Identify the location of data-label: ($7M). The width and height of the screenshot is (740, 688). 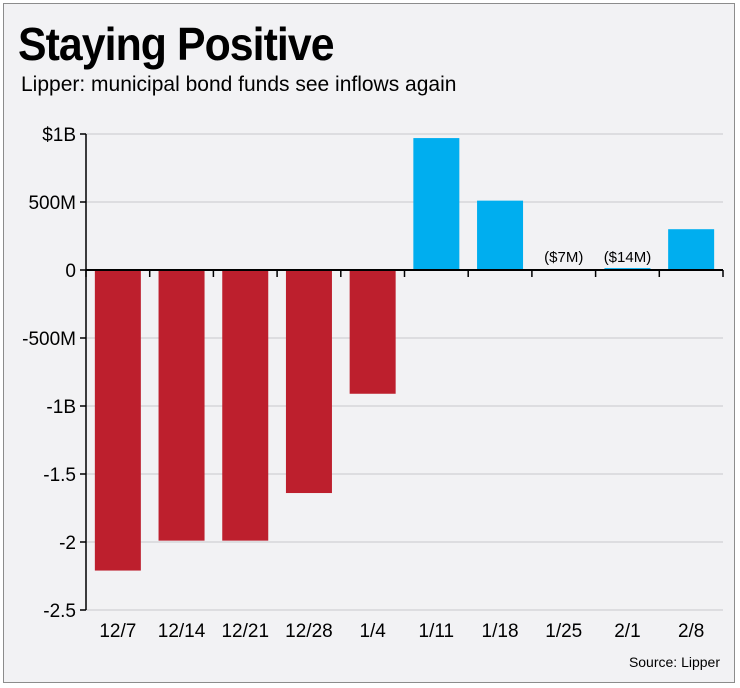
(563, 257).